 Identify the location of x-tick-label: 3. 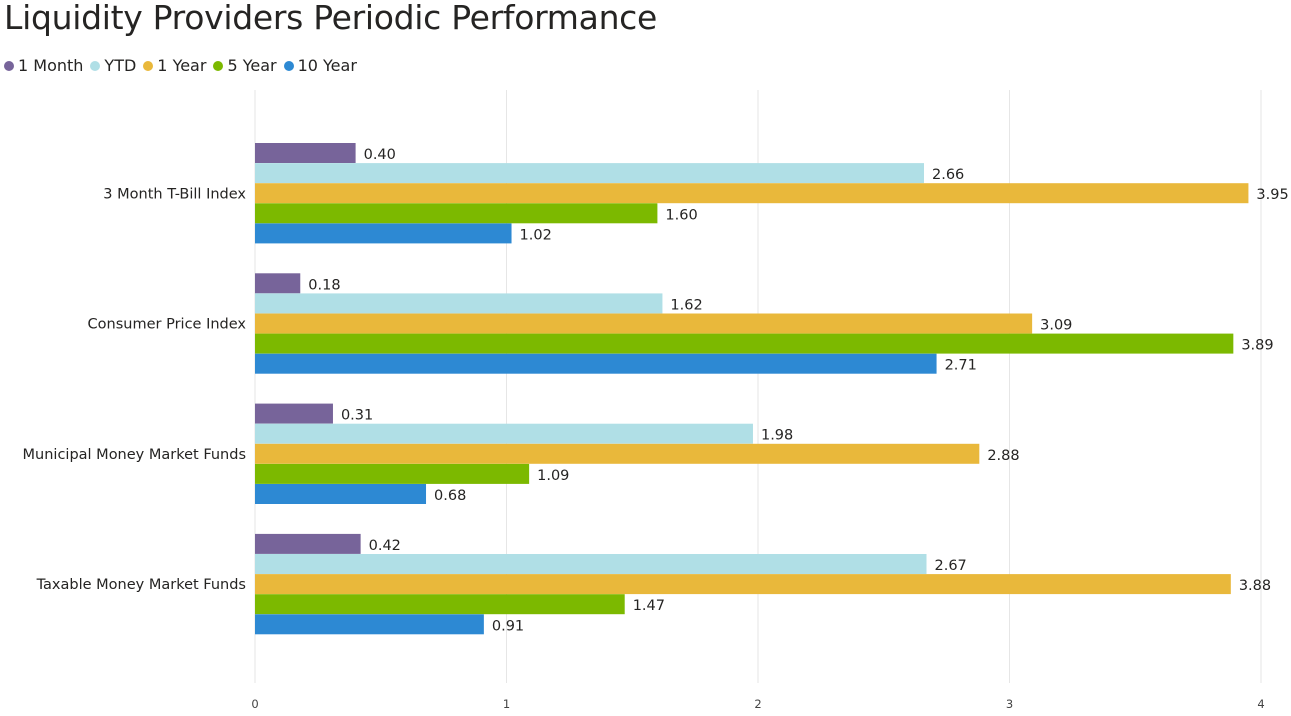
(1009, 704).